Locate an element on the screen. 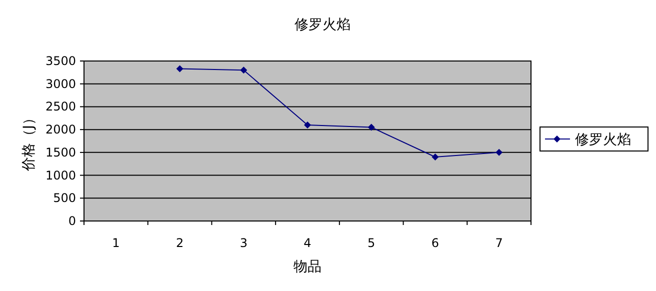 The height and width of the screenshot is (291, 656). y-tick-label: 1000 is located at coordinates (60, 175).